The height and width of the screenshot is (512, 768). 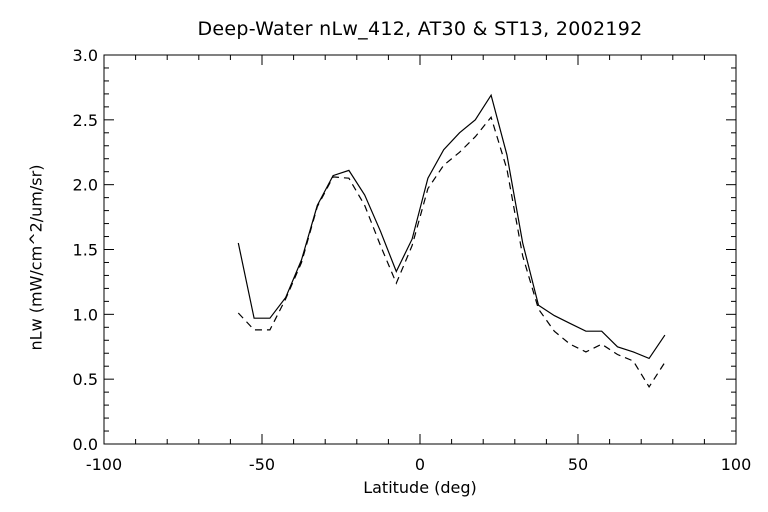 What do you see at coordinates (85, 444) in the screenshot?
I see `y-tick-label: 0.0` at bounding box center [85, 444].